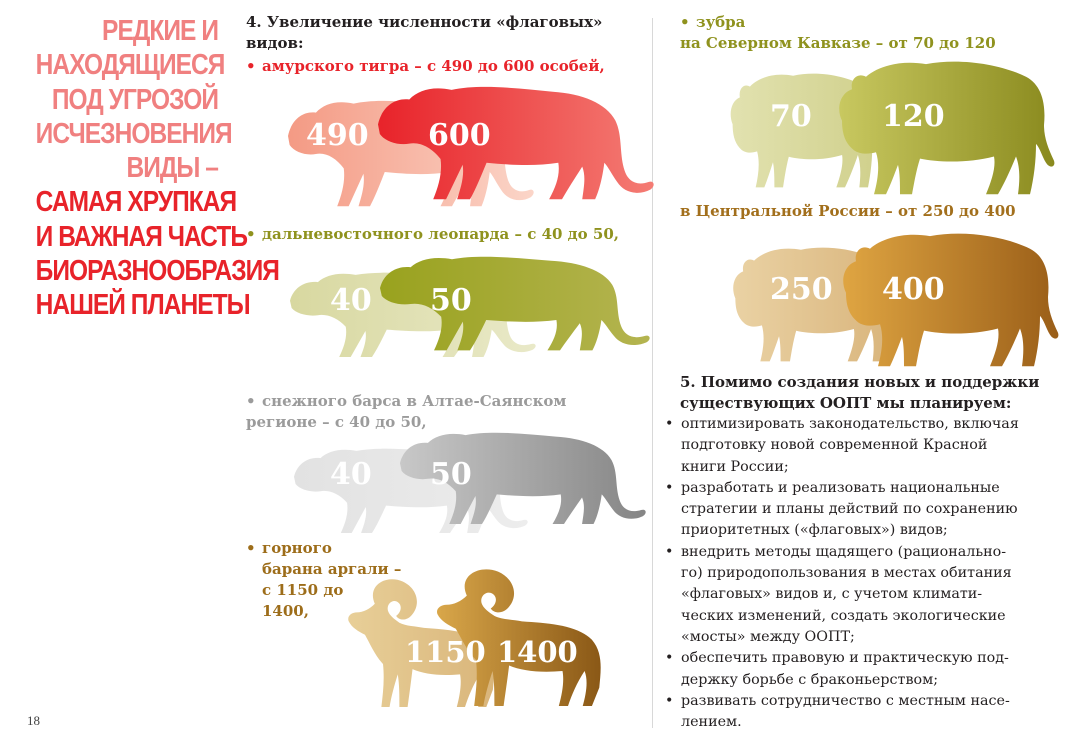  I want to click on snow-leopard-label-line: регионе – с 40 до 50,, so click(336, 422).